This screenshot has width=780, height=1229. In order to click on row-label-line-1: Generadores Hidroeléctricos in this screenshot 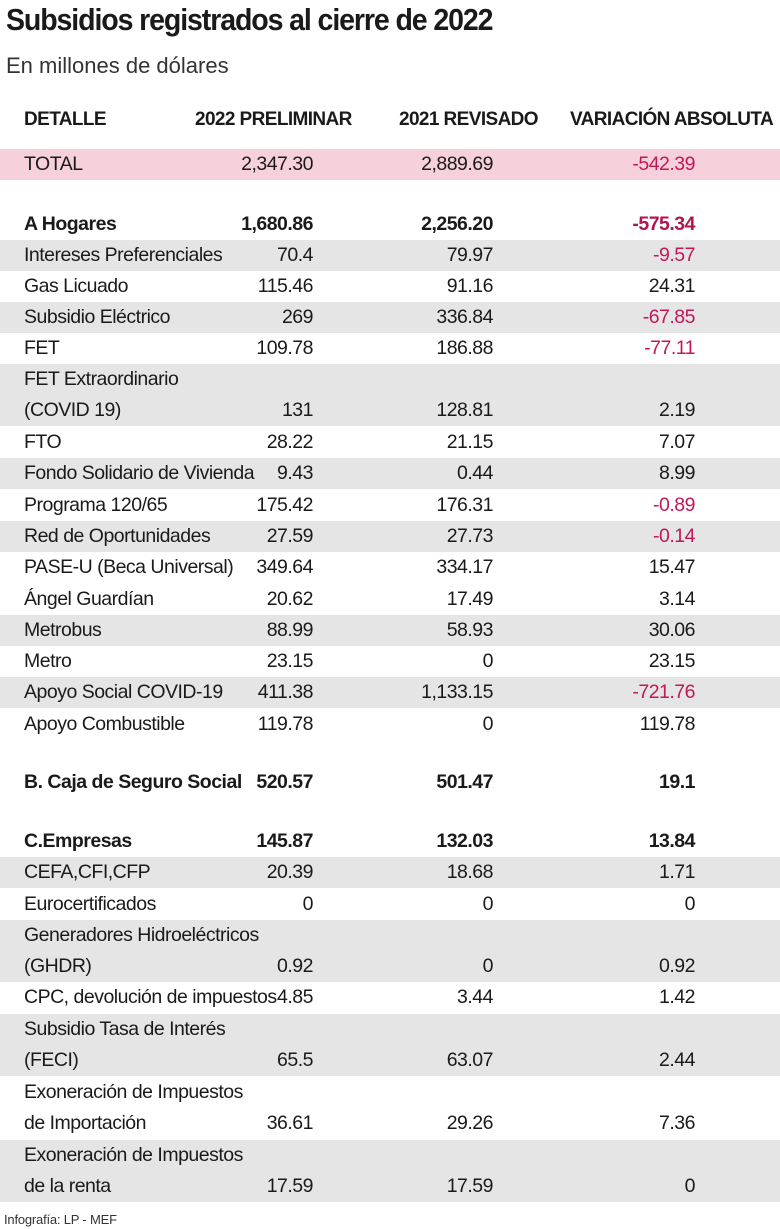, I will do `click(141, 935)`.